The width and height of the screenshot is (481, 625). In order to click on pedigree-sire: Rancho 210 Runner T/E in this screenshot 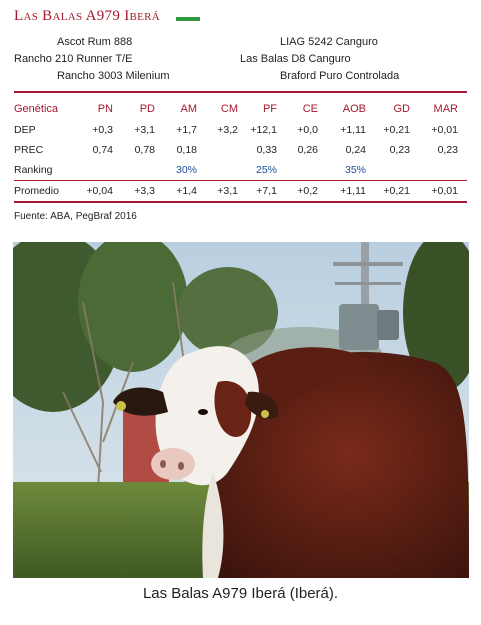, I will do `click(73, 59)`.